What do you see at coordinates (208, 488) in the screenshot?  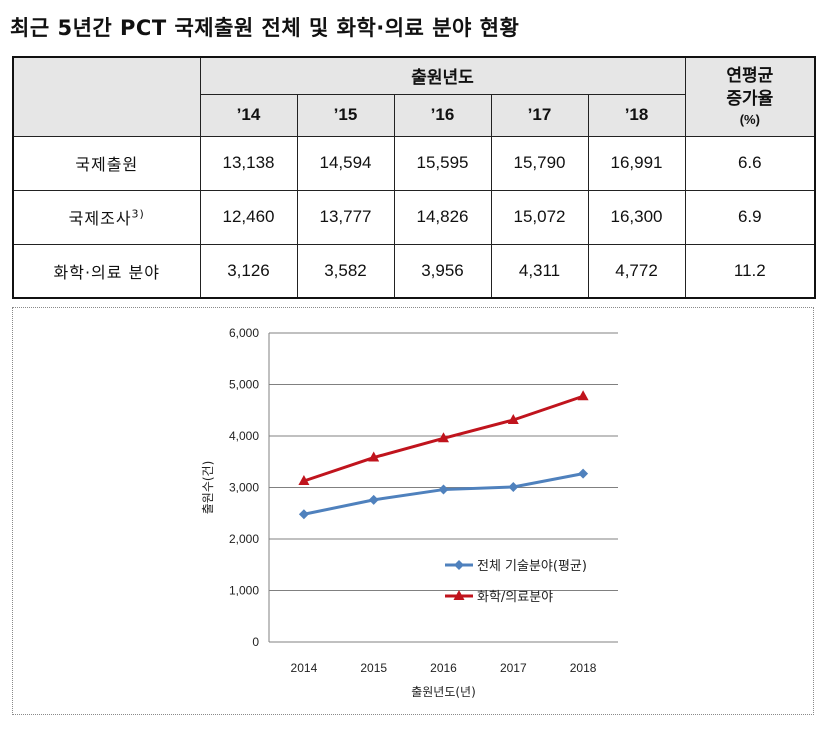 I see `y-axis-title: 출원수(건)` at bounding box center [208, 488].